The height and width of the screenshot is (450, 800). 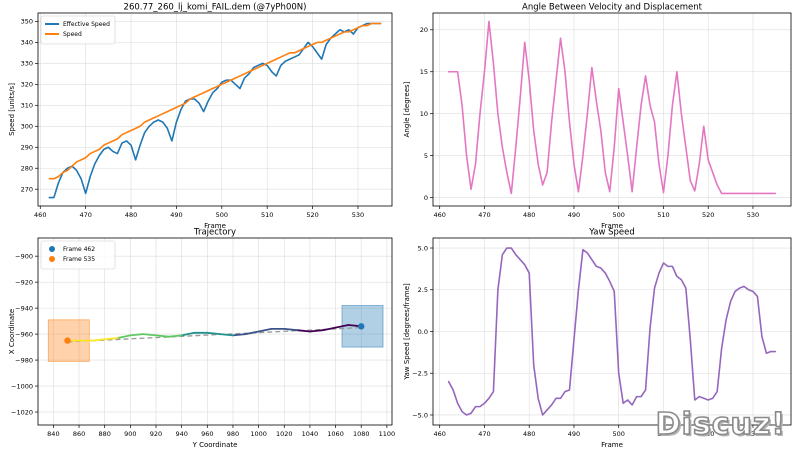 I want to click on y-tick-label: 290, so click(x=27, y=148).